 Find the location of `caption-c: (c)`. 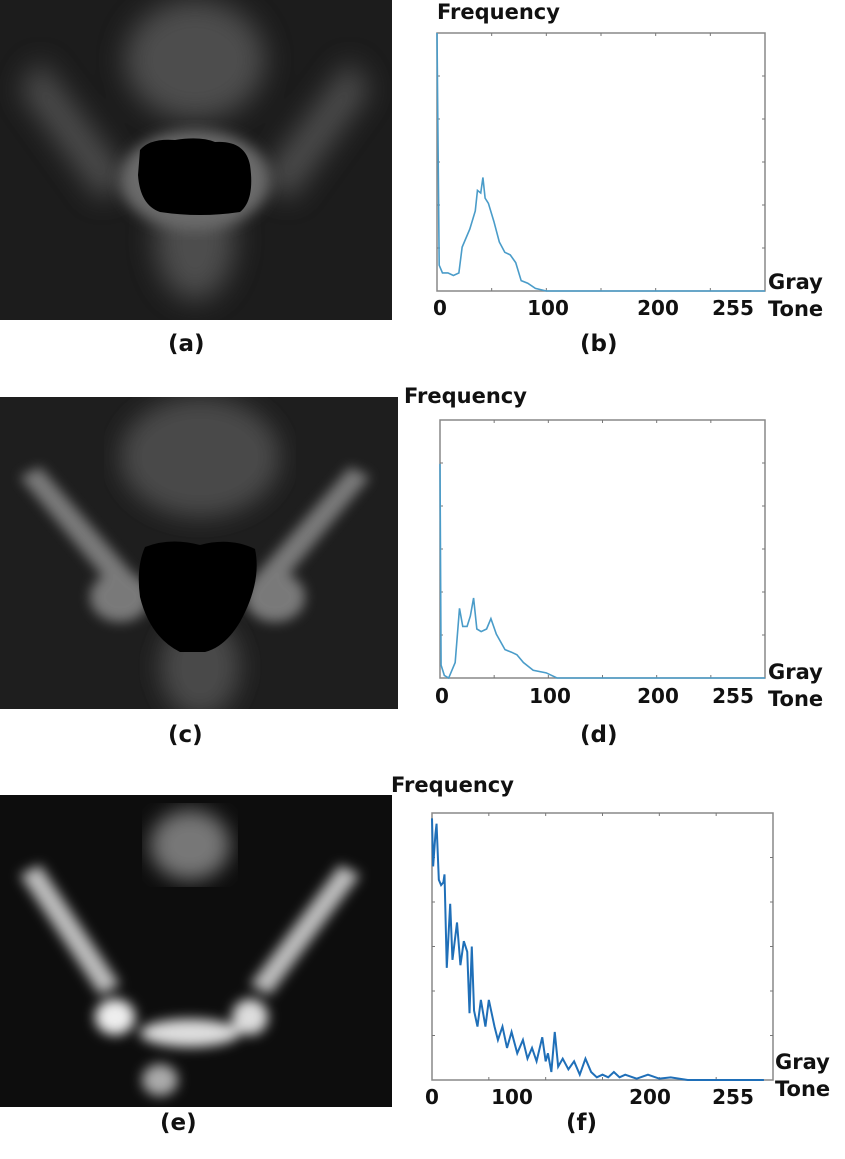

caption-c: (c) is located at coordinates (185, 735).